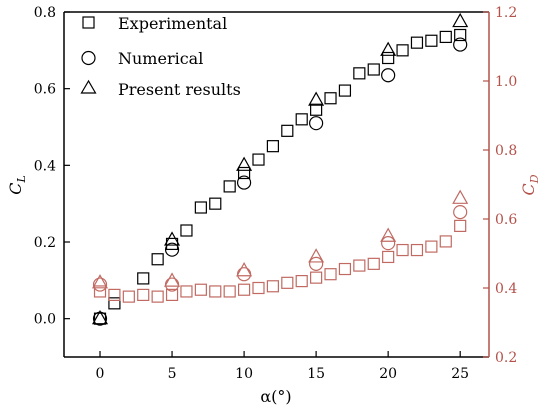  What do you see at coordinates (172, 374) in the screenshot?
I see `x-tick-label: 5` at bounding box center [172, 374].